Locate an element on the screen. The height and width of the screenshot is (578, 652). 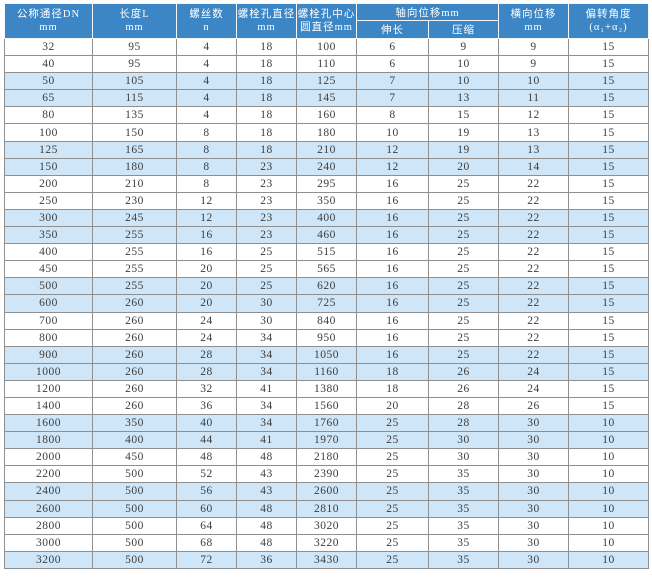
cell-screw-count: 32 is located at coordinates (206, 388).